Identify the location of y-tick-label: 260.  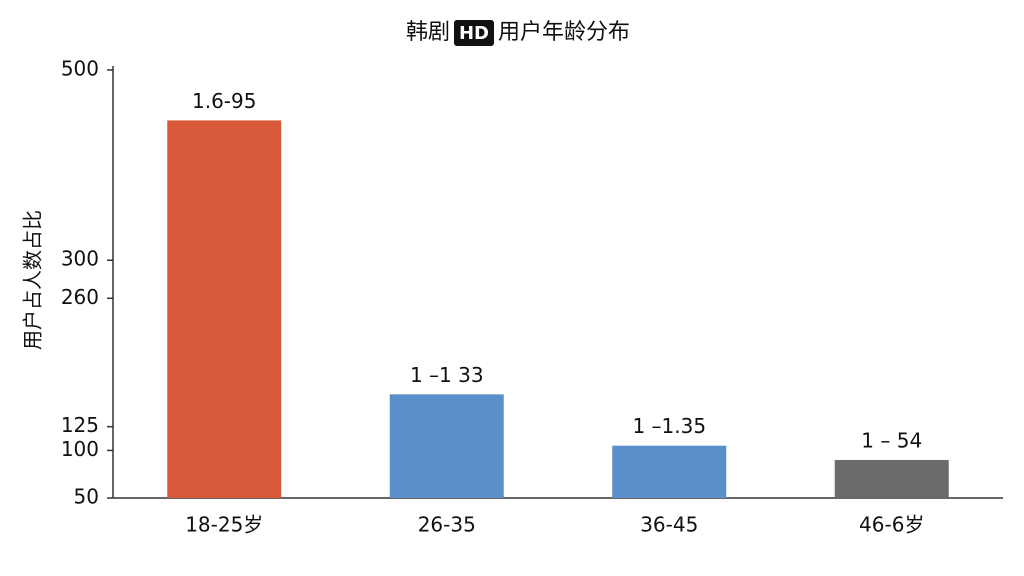
(80, 297).